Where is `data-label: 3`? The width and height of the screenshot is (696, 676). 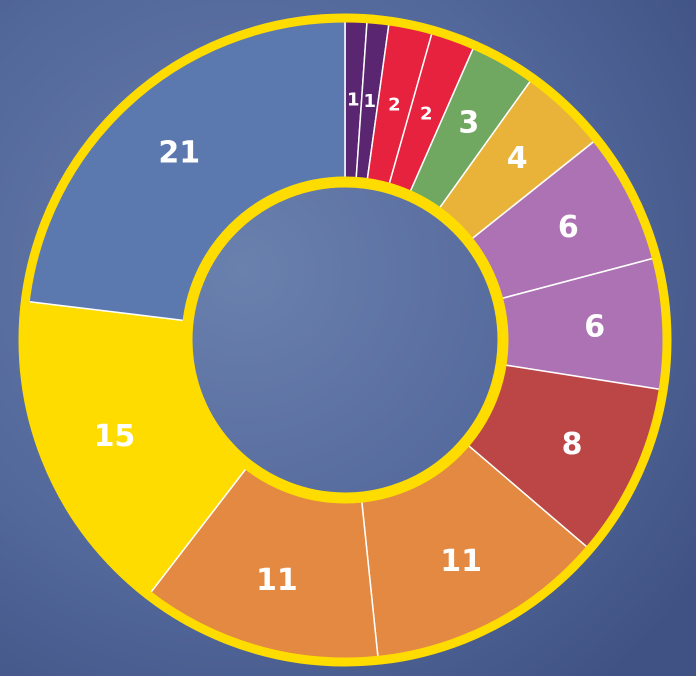 data-label: 3 is located at coordinates (468, 122).